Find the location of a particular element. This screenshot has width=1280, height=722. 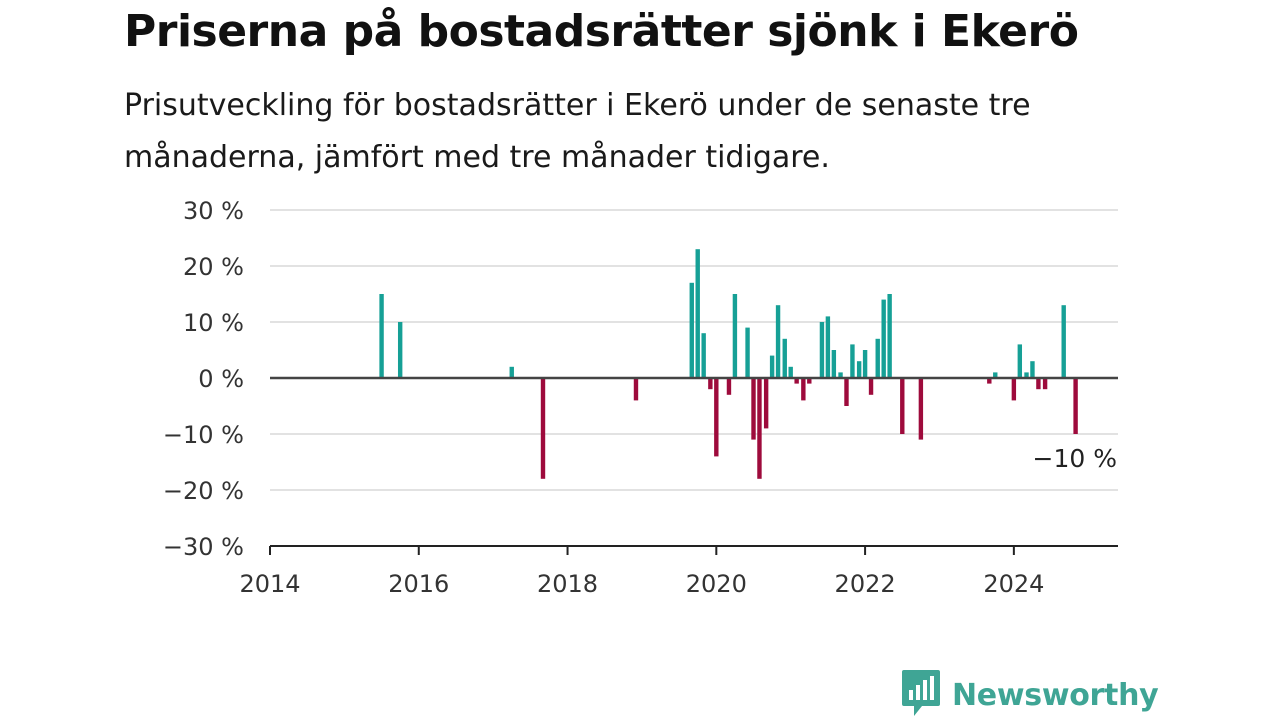

x-tick-label: 2022 is located at coordinates (865, 584).